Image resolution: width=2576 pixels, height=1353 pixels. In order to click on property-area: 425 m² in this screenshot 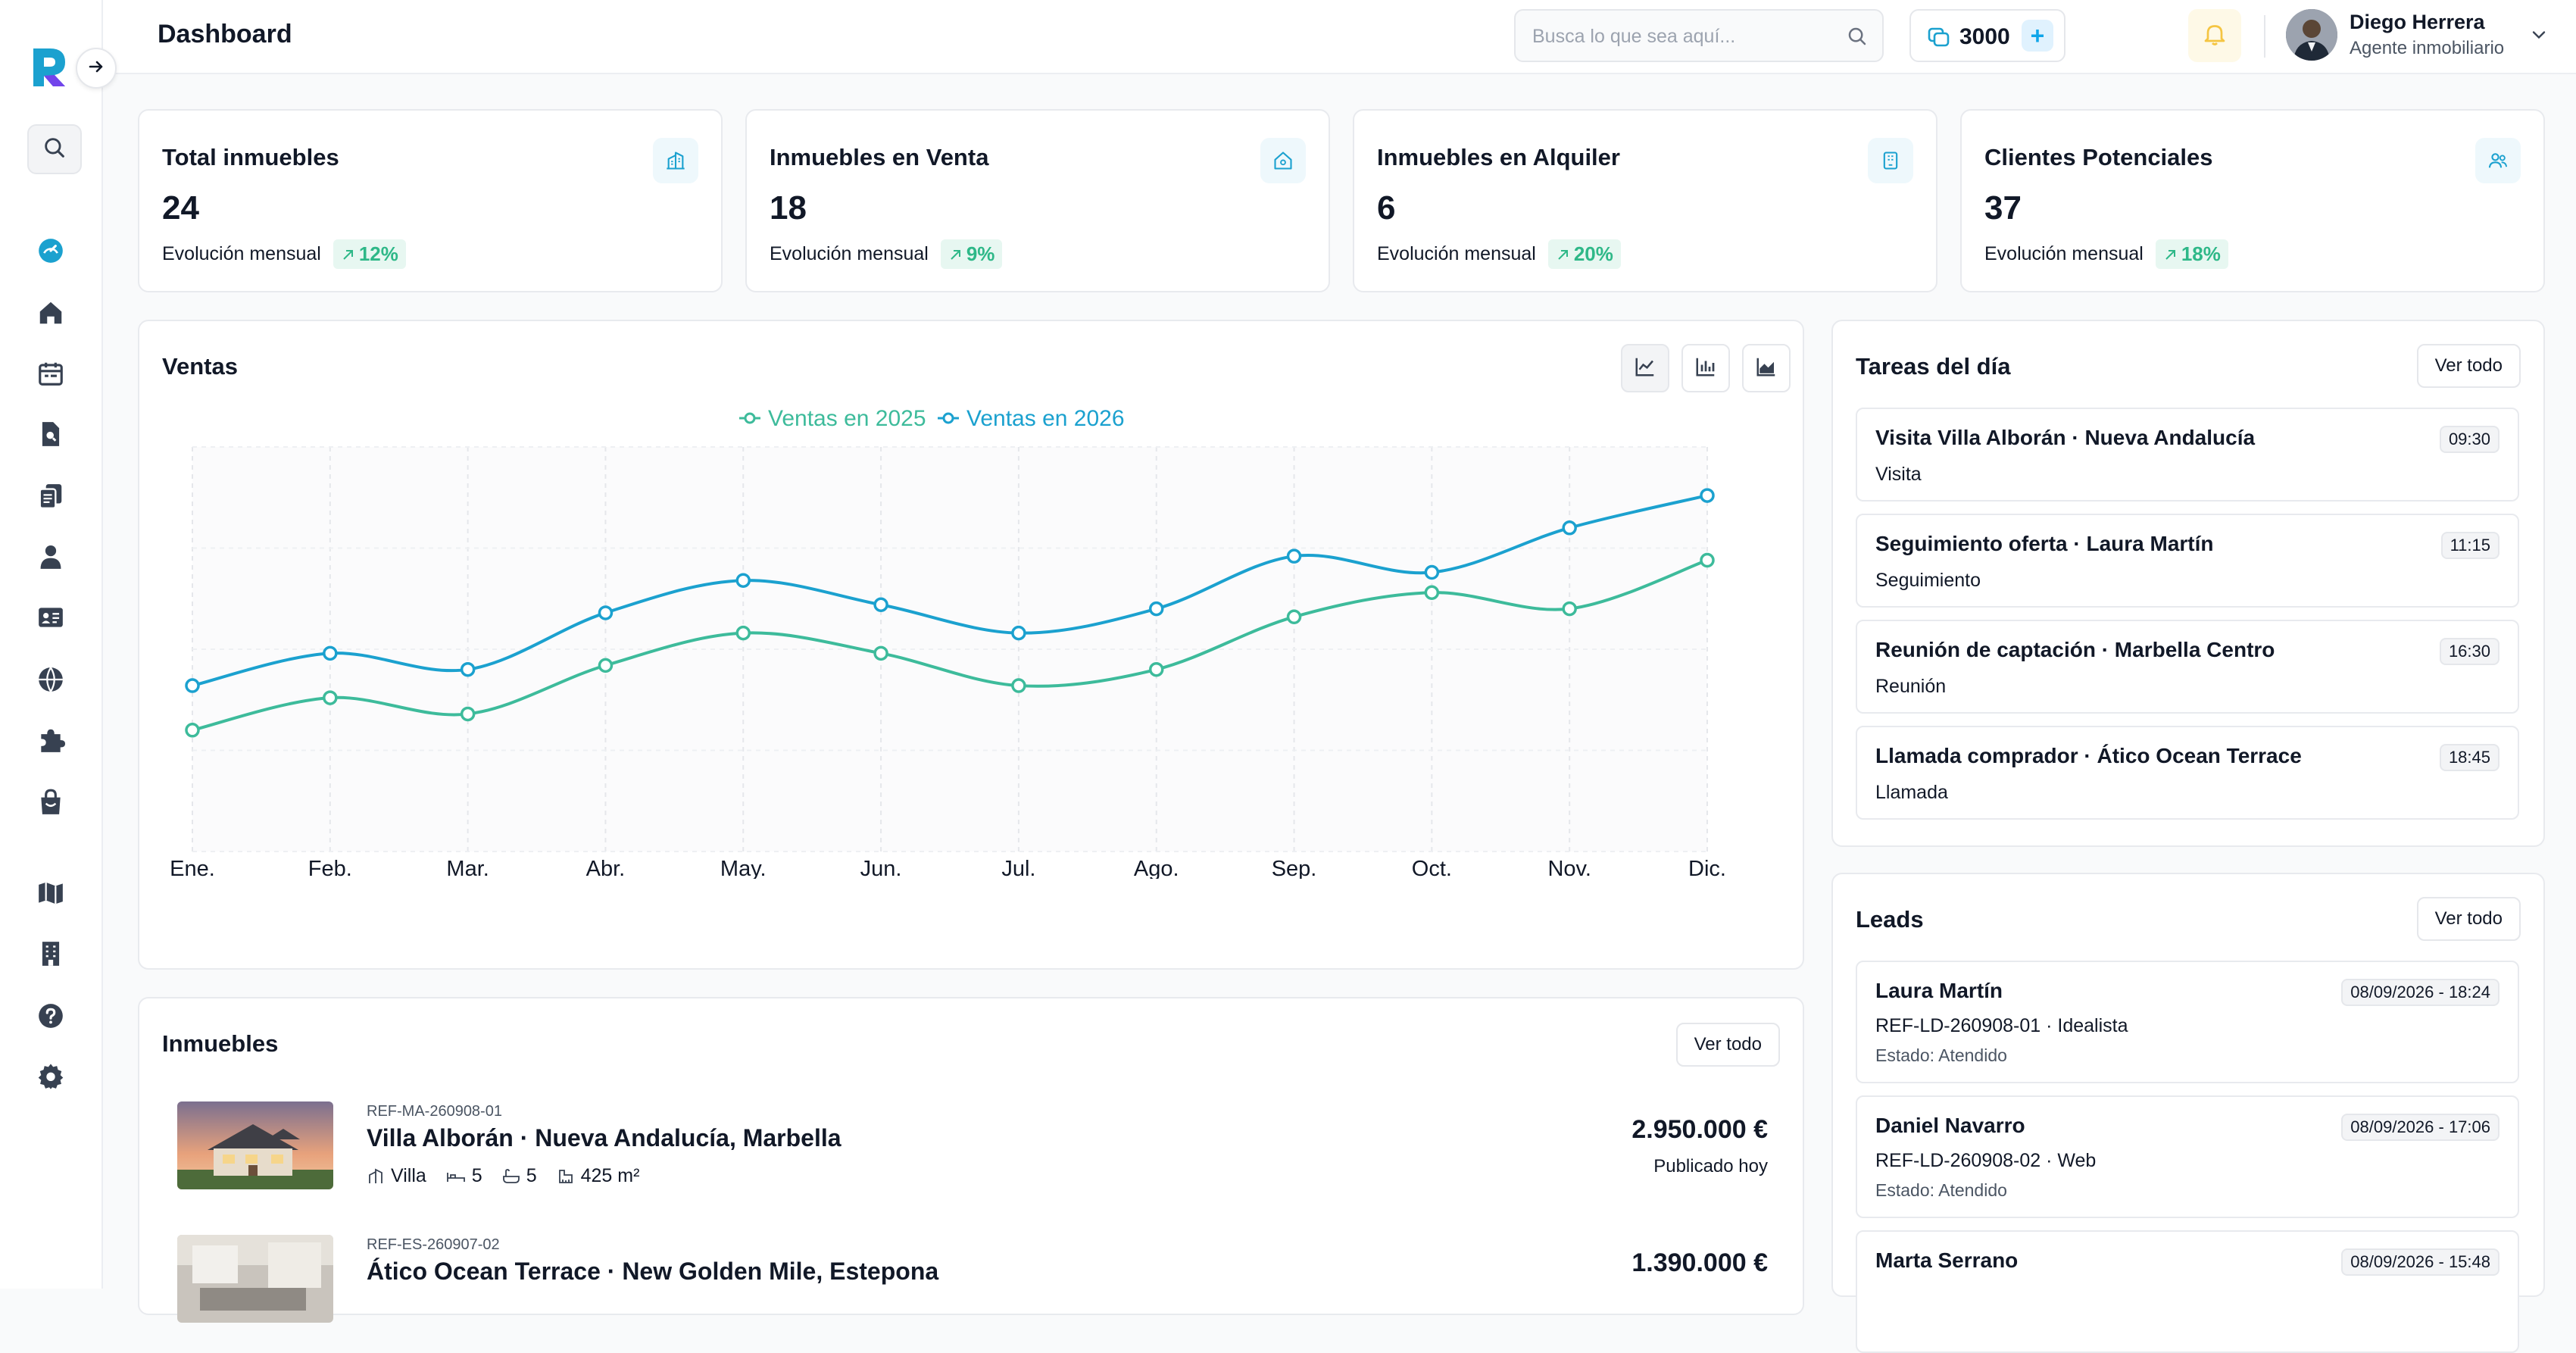, I will do `click(598, 1176)`.